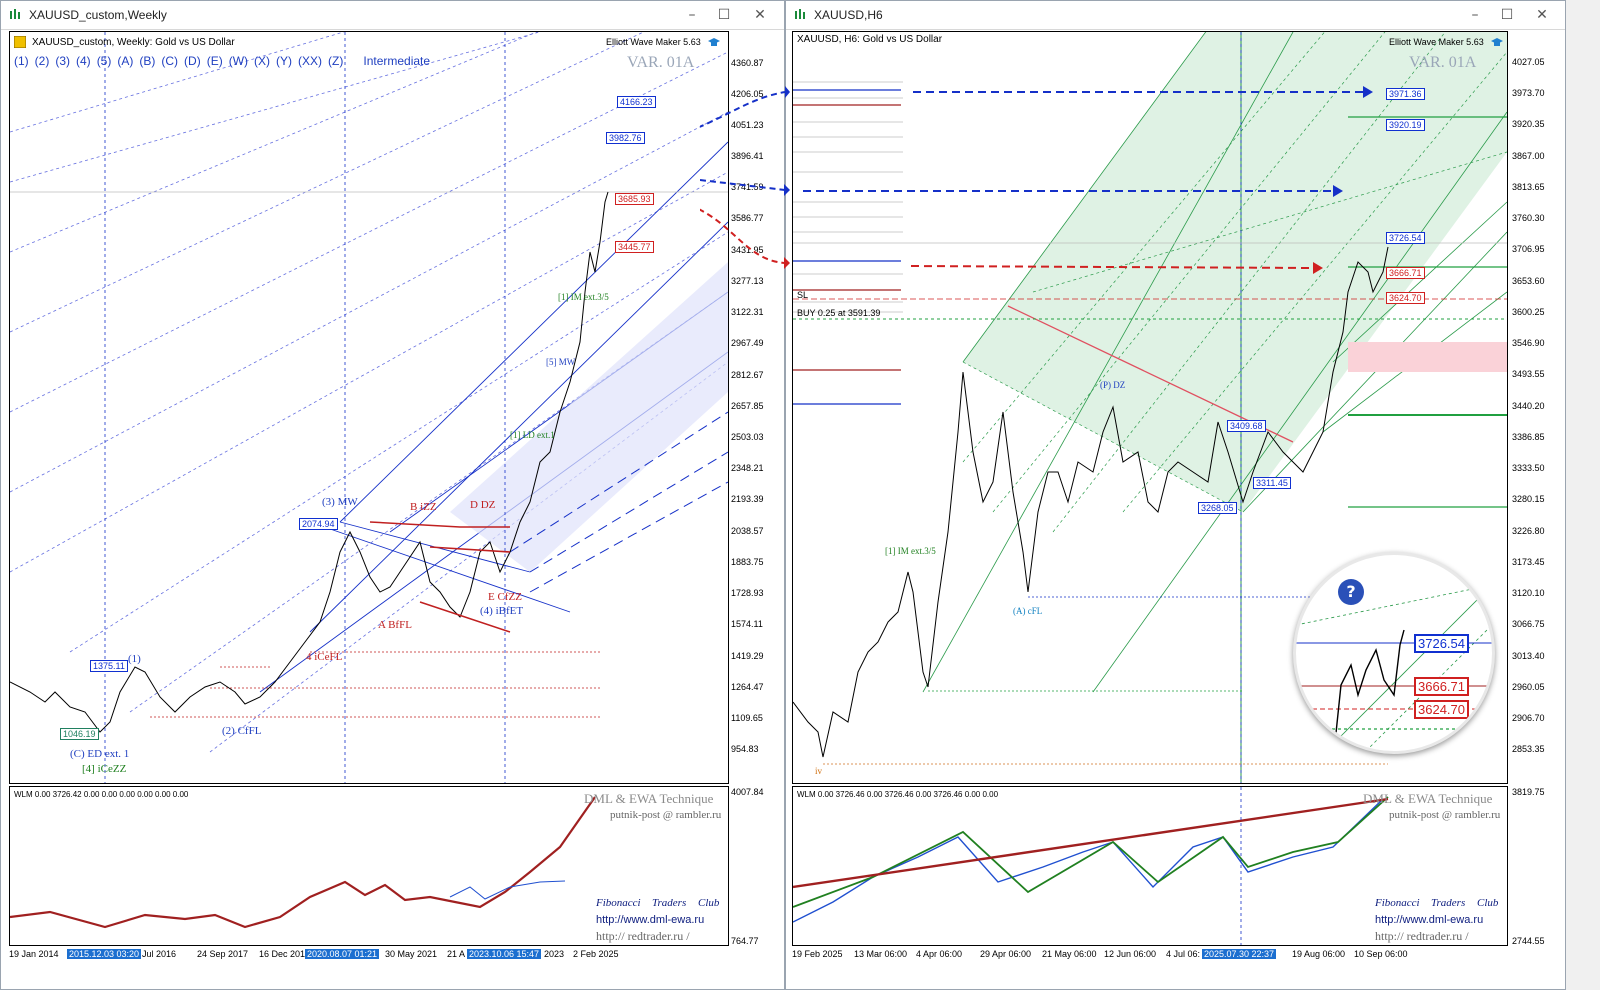 The image size is (1600, 990). Describe the element at coordinates (1217, 508) in the screenshot. I see `price-box-3268: 3268.05` at that location.